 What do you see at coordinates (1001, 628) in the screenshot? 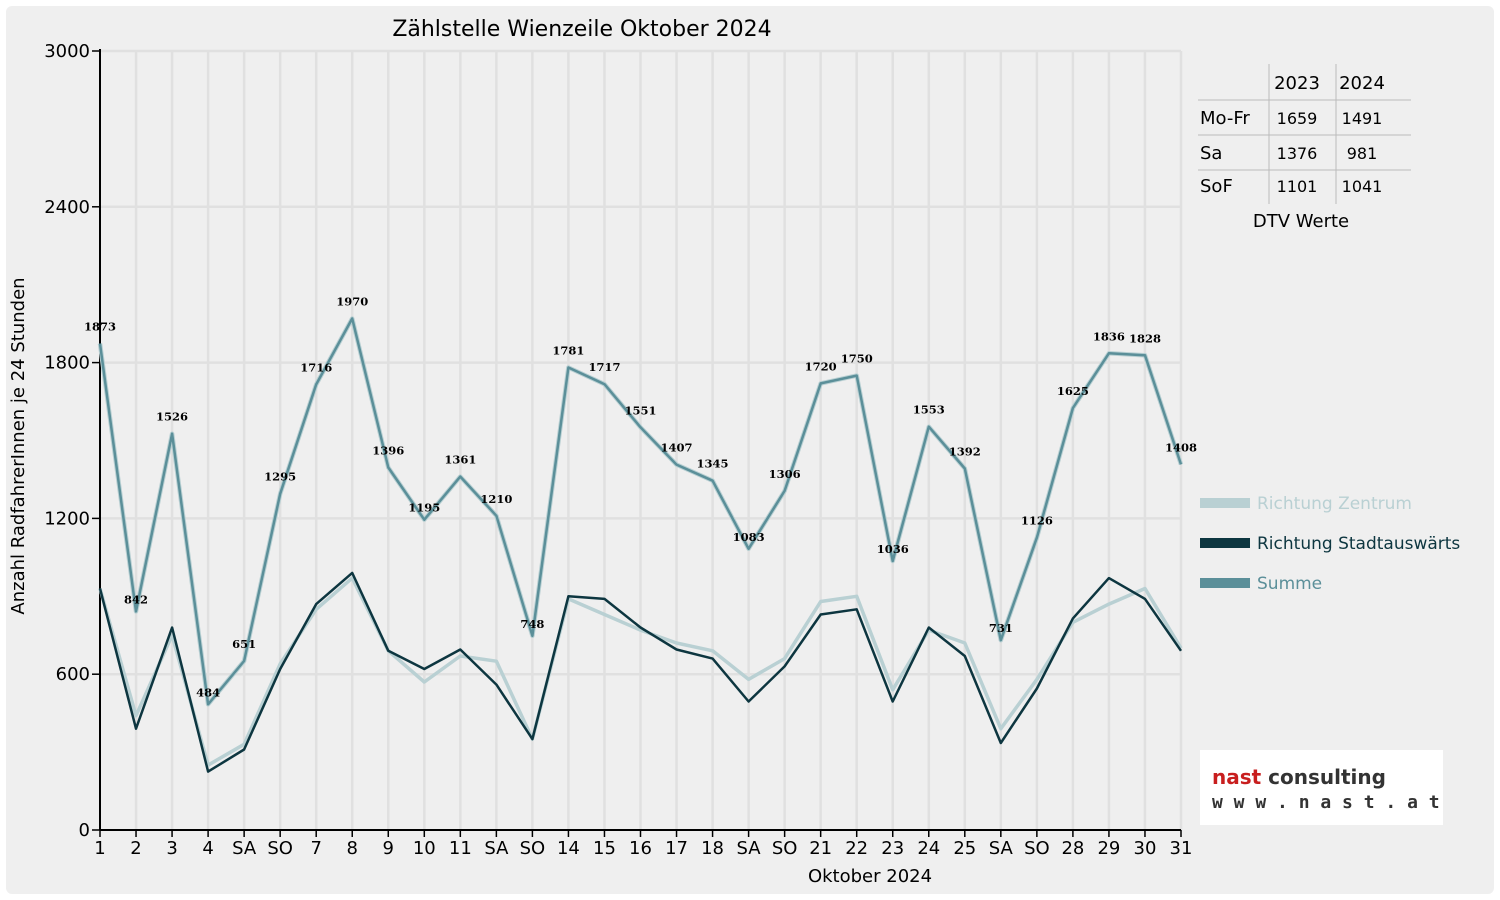
I see `data-label: 731` at bounding box center [1001, 628].